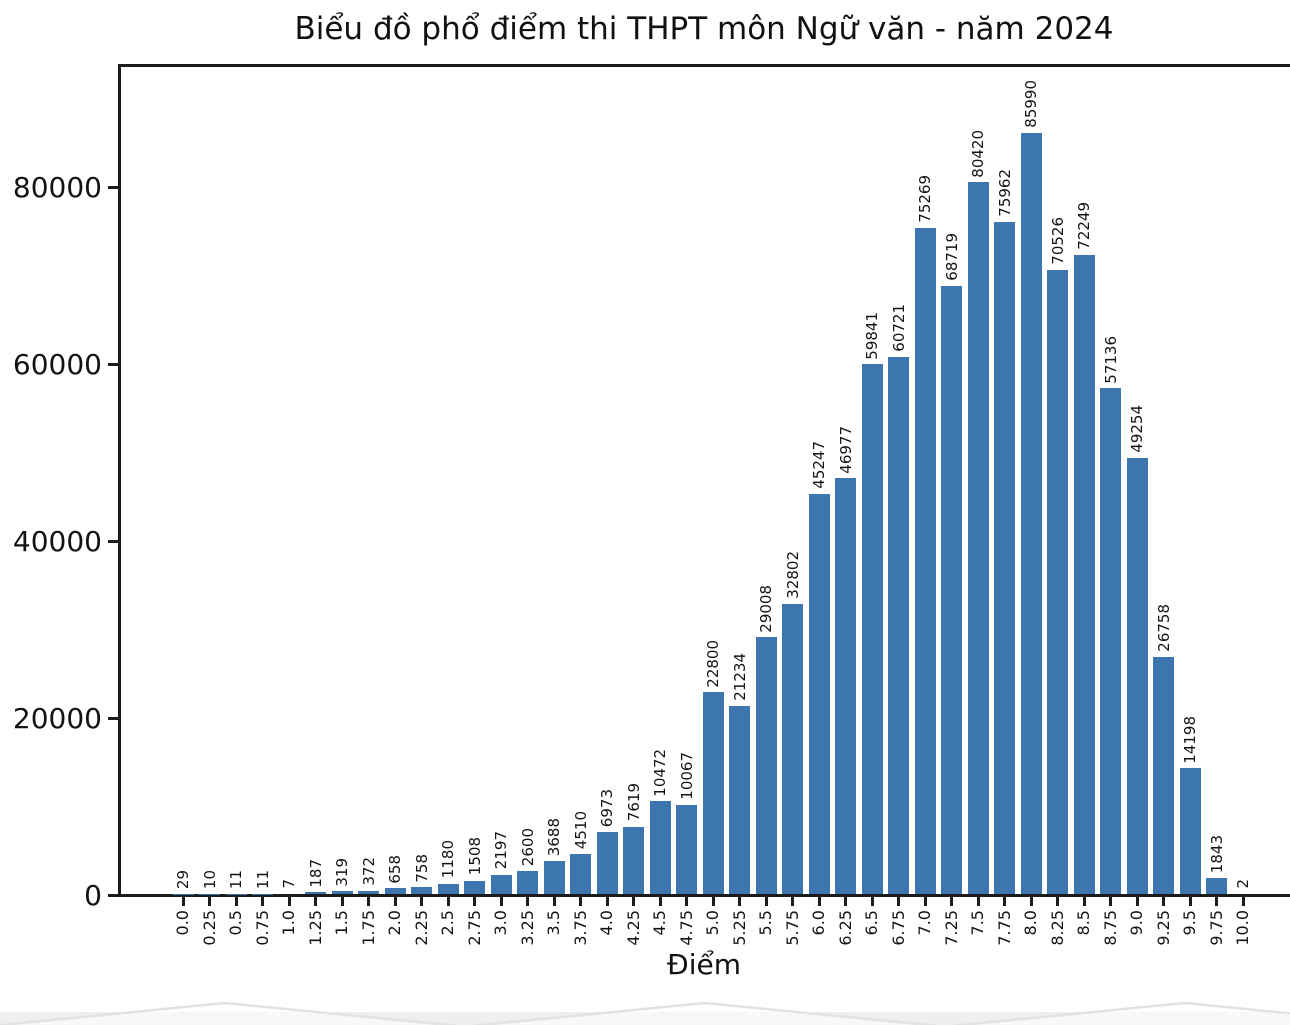 Image resolution: width=1290 pixels, height=1025 pixels. Describe the element at coordinates (659, 923) in the screenshot. I see `x-tick-label: 4.5` at that location.